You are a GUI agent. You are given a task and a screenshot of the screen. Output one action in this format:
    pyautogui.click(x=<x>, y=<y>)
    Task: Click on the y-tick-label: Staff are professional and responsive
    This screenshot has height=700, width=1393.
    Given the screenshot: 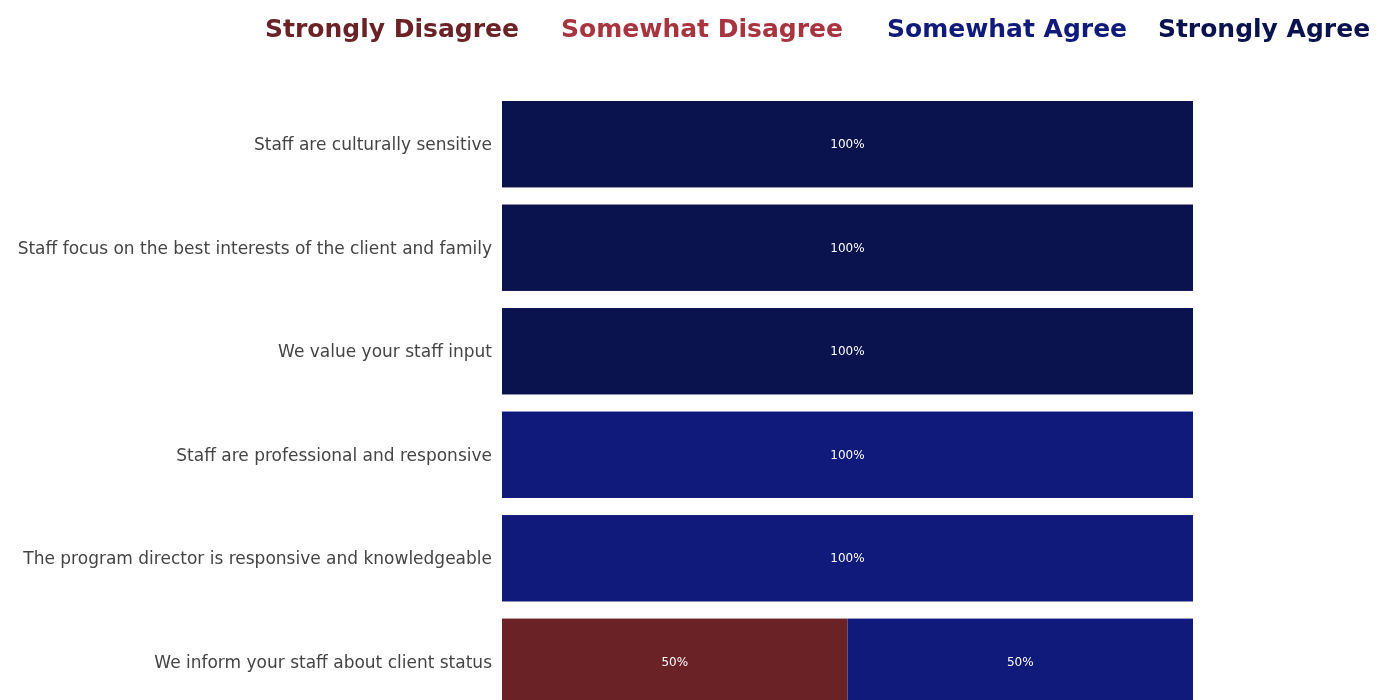 What is the action you would take?
    pyautogui.click(x=334, y=454)
    